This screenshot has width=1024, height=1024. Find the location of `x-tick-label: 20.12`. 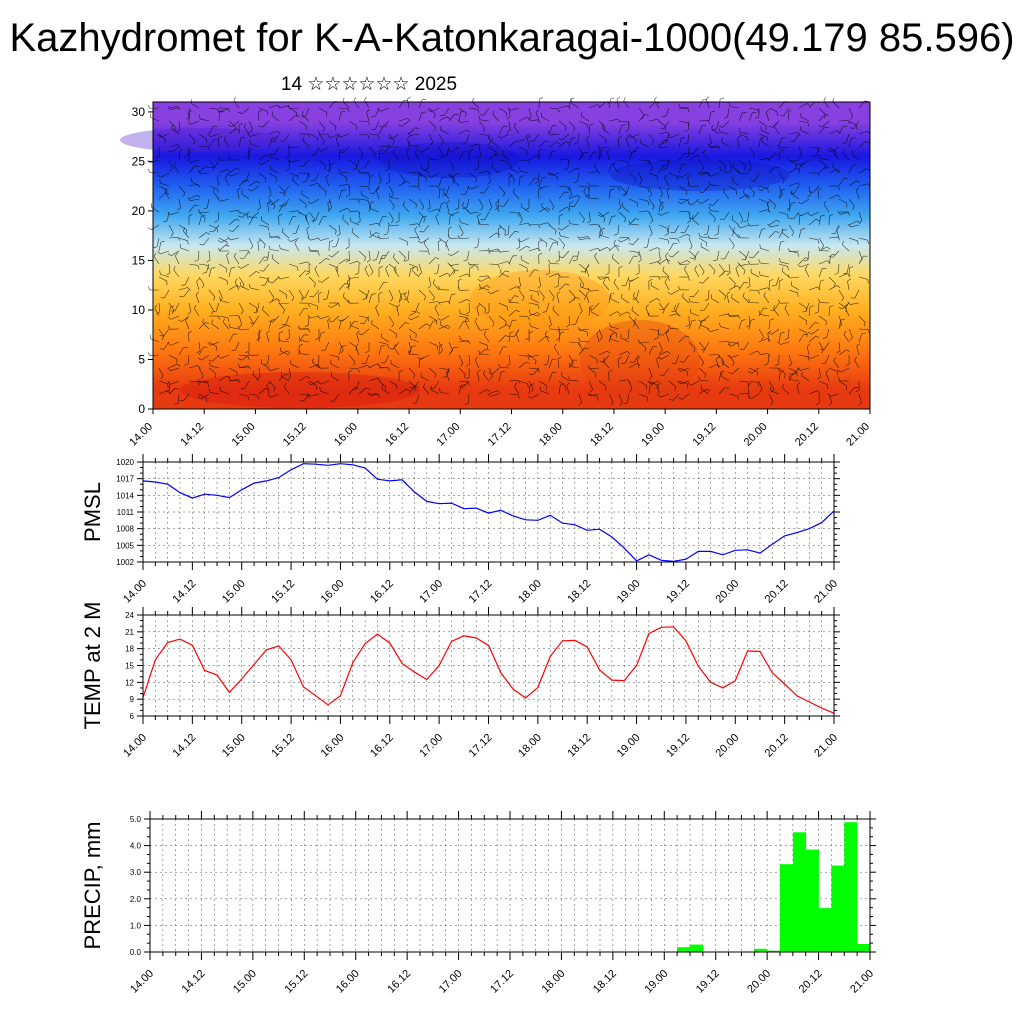

x-tick-label: 20.12 is located at coordinates (811, 982).